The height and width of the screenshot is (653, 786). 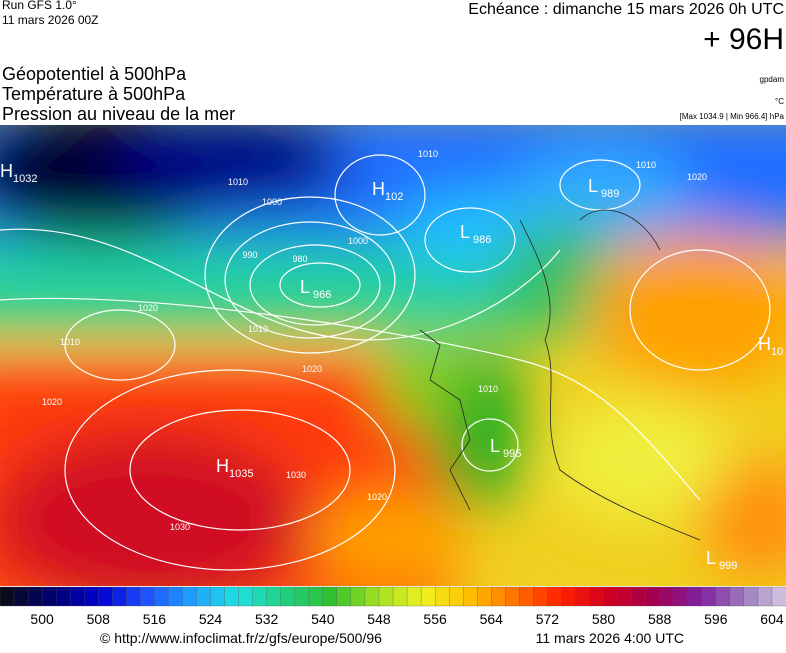 I want to click on center-value: 1035, so click(x=241, y=474).